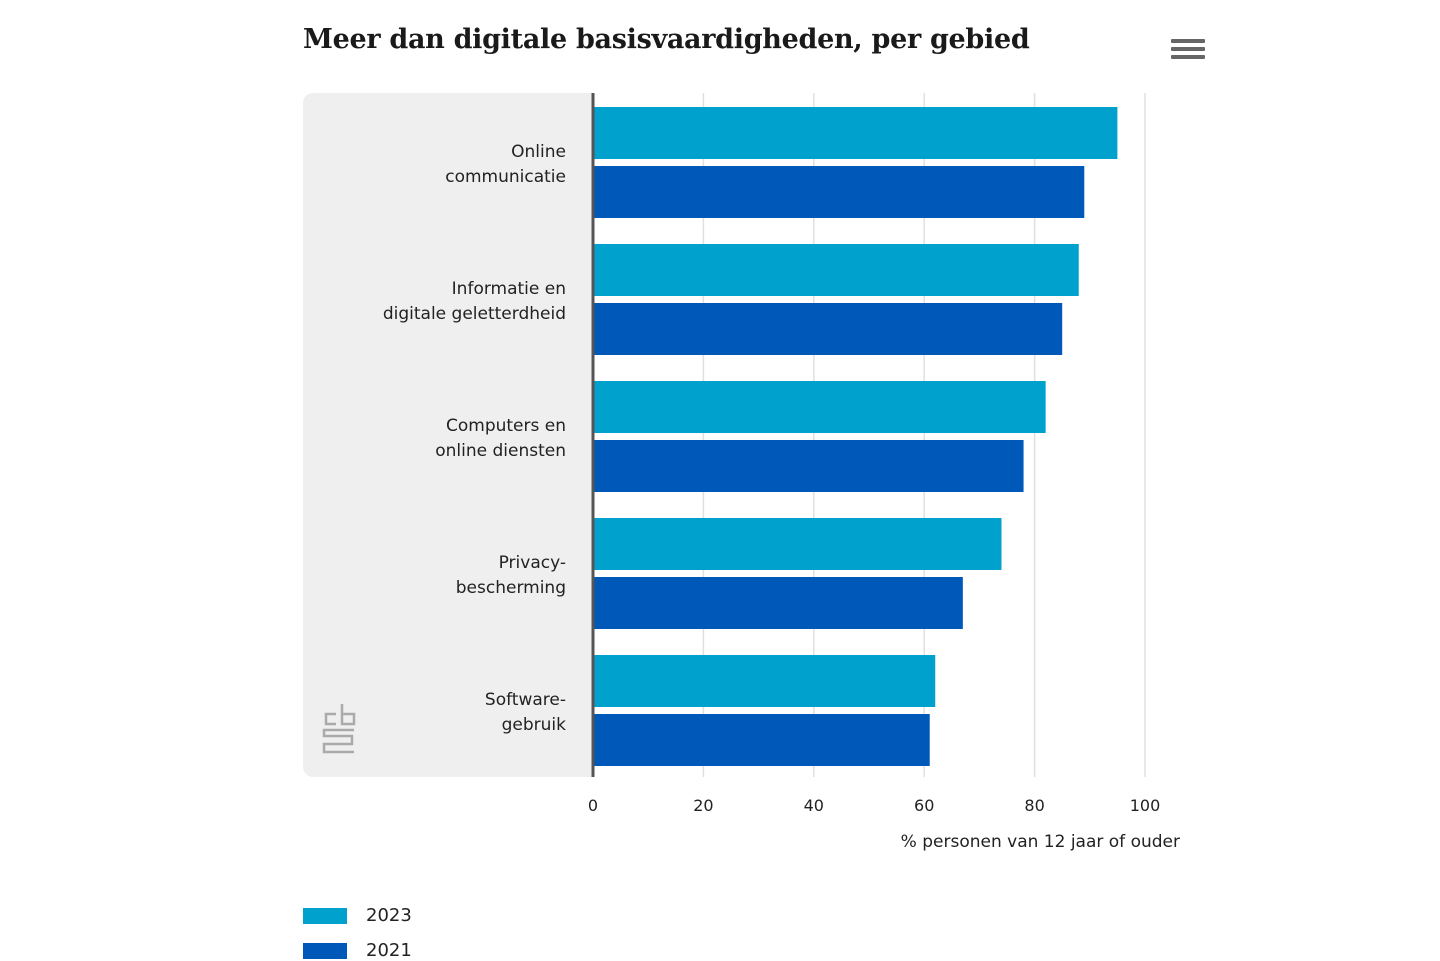  What do you see at coordinates (505, 177) in the screenshot?
I see `category-label: communicatie` at bounding box center [505, 177].